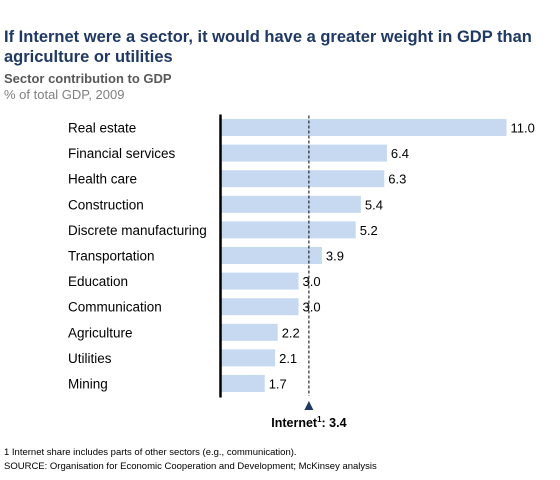  What do you see at coordinates (137, 230) in the screenshot?
I see `category-label: Discrete manufacturing` at bounding box center [137, 230].